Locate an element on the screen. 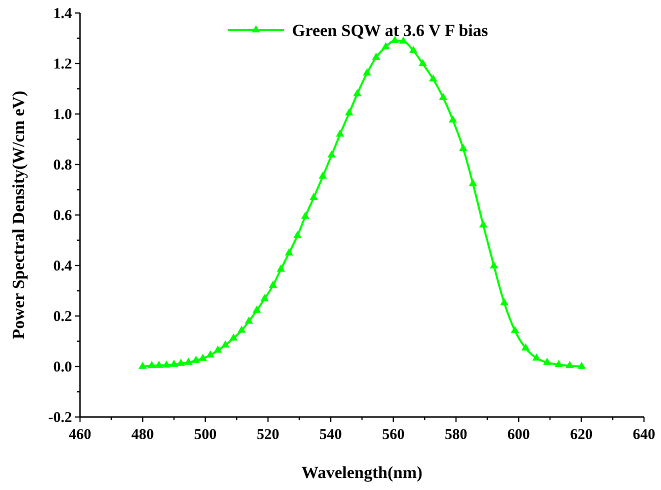 Image resolution: width=661 pixels, height=490 pixels. x-tick-label: 620 is located at coordinates (581, 435).